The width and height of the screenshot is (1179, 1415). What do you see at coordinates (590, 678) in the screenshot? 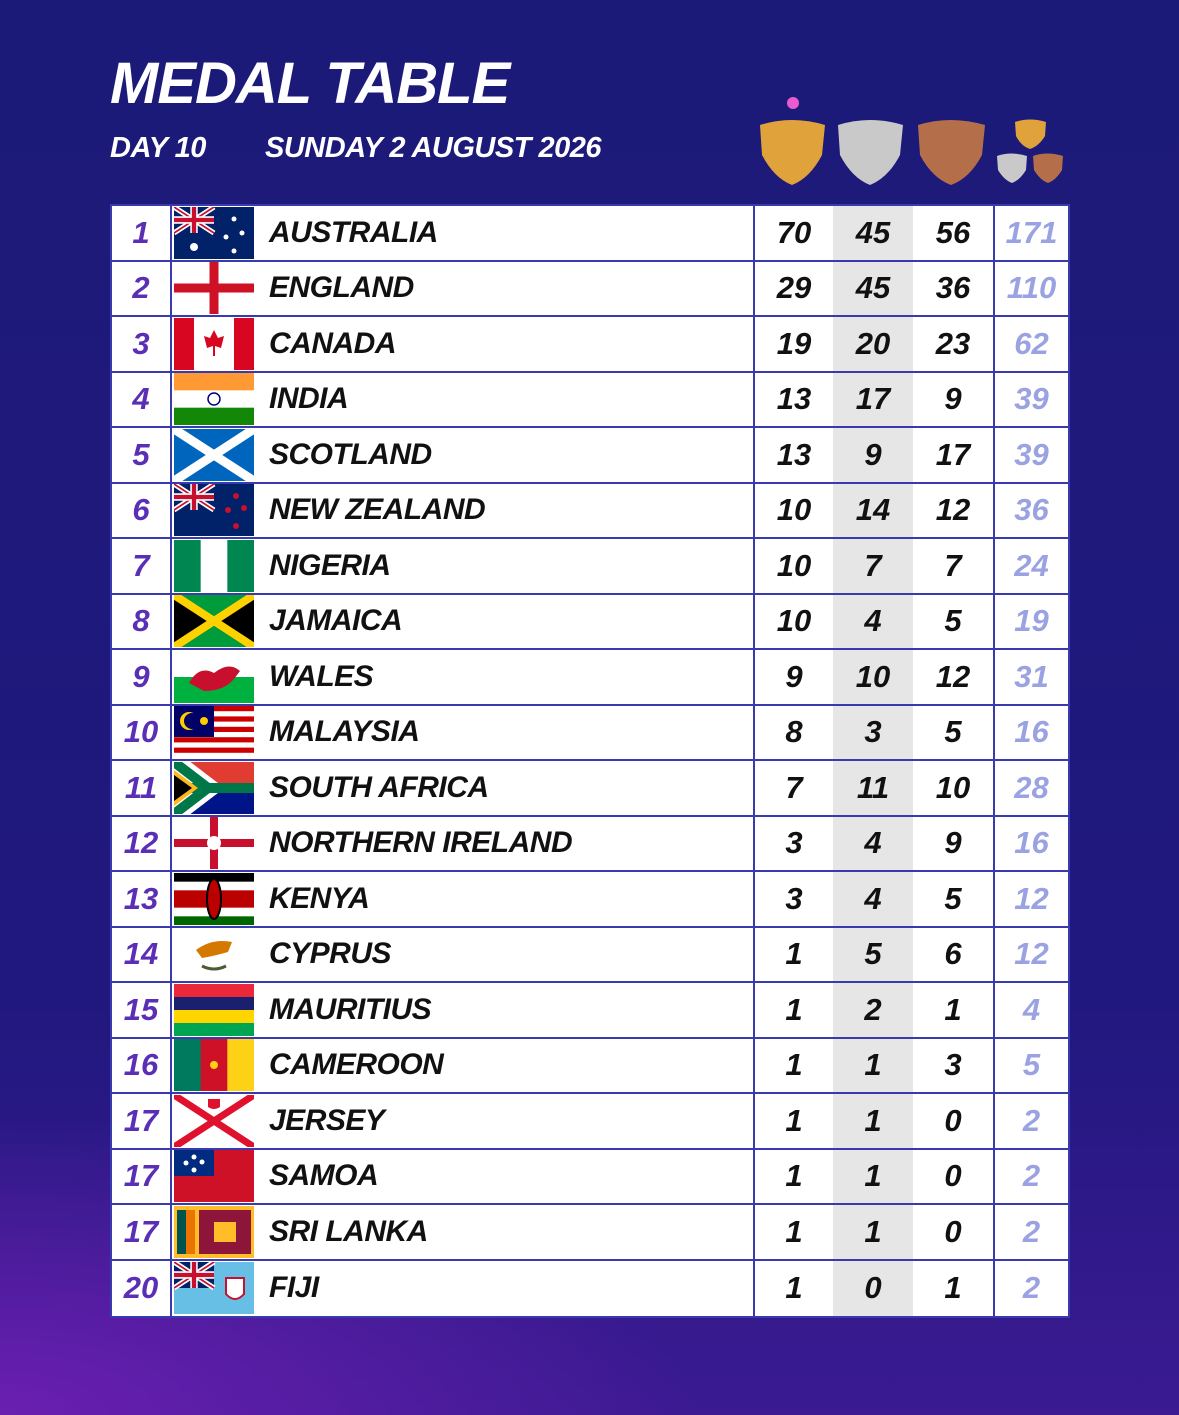
I see `table-row: 9 WALES 9 10 12 31` at bounding box center [590, 678].